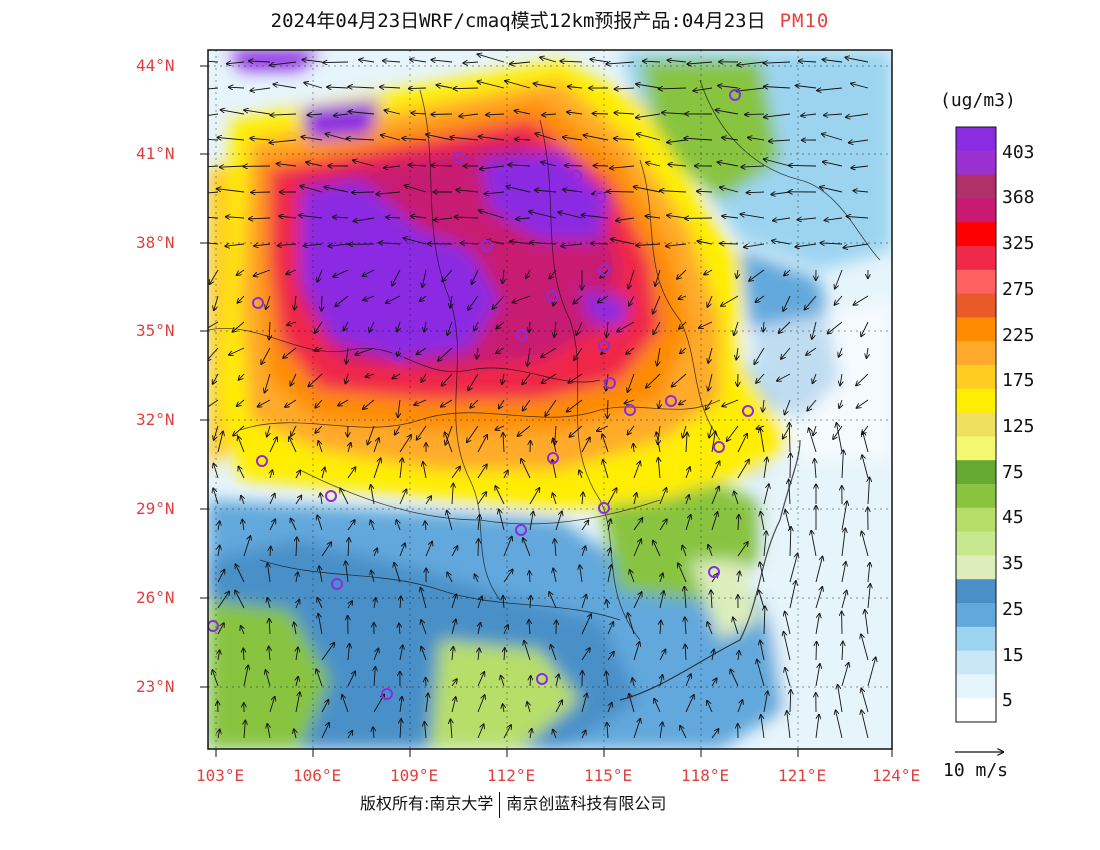 The width and height of the screenshot is (1100, 850). Describe the element at coordinates (155, 330) in the screenshot. I see `lat-label-35: 35°N` at that location.